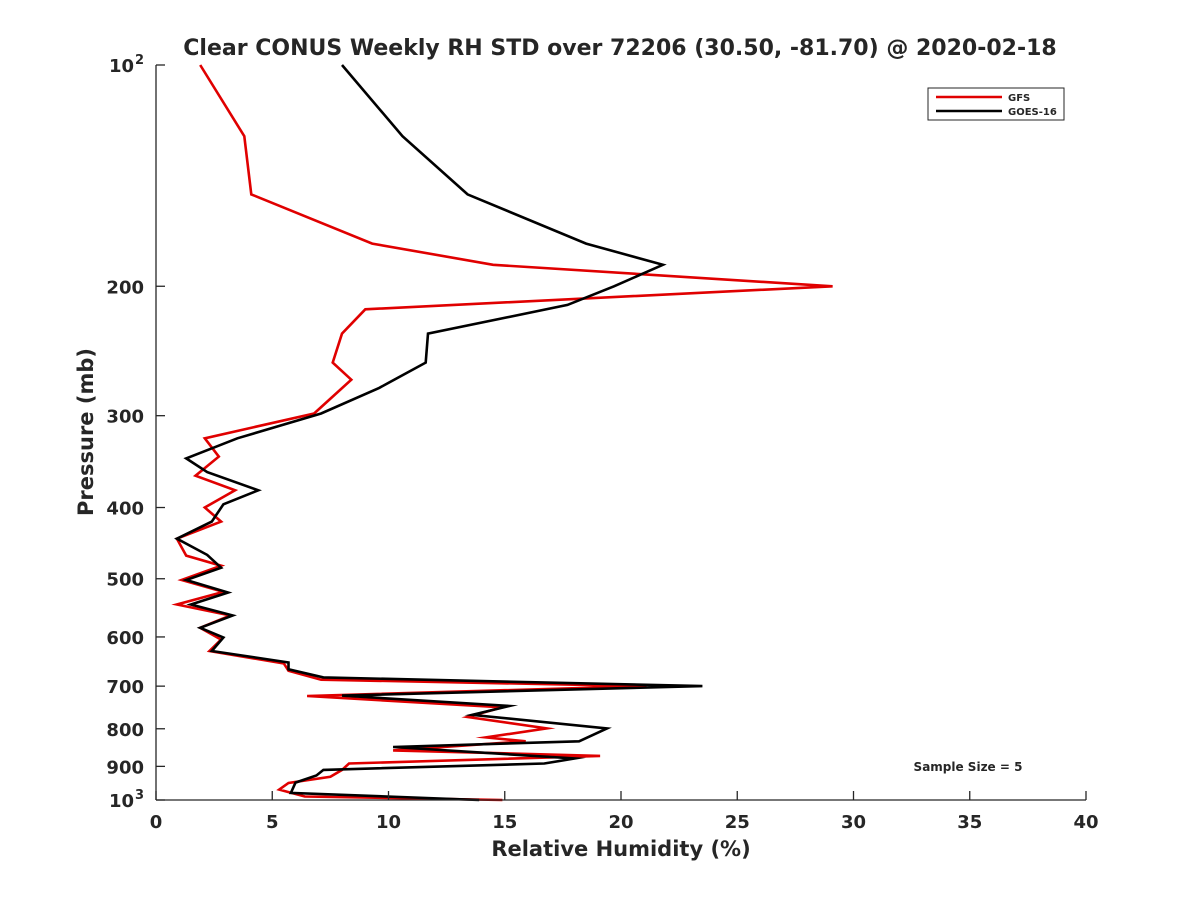  I want to click on legend: GFS GOES-16, so click(996, 104).